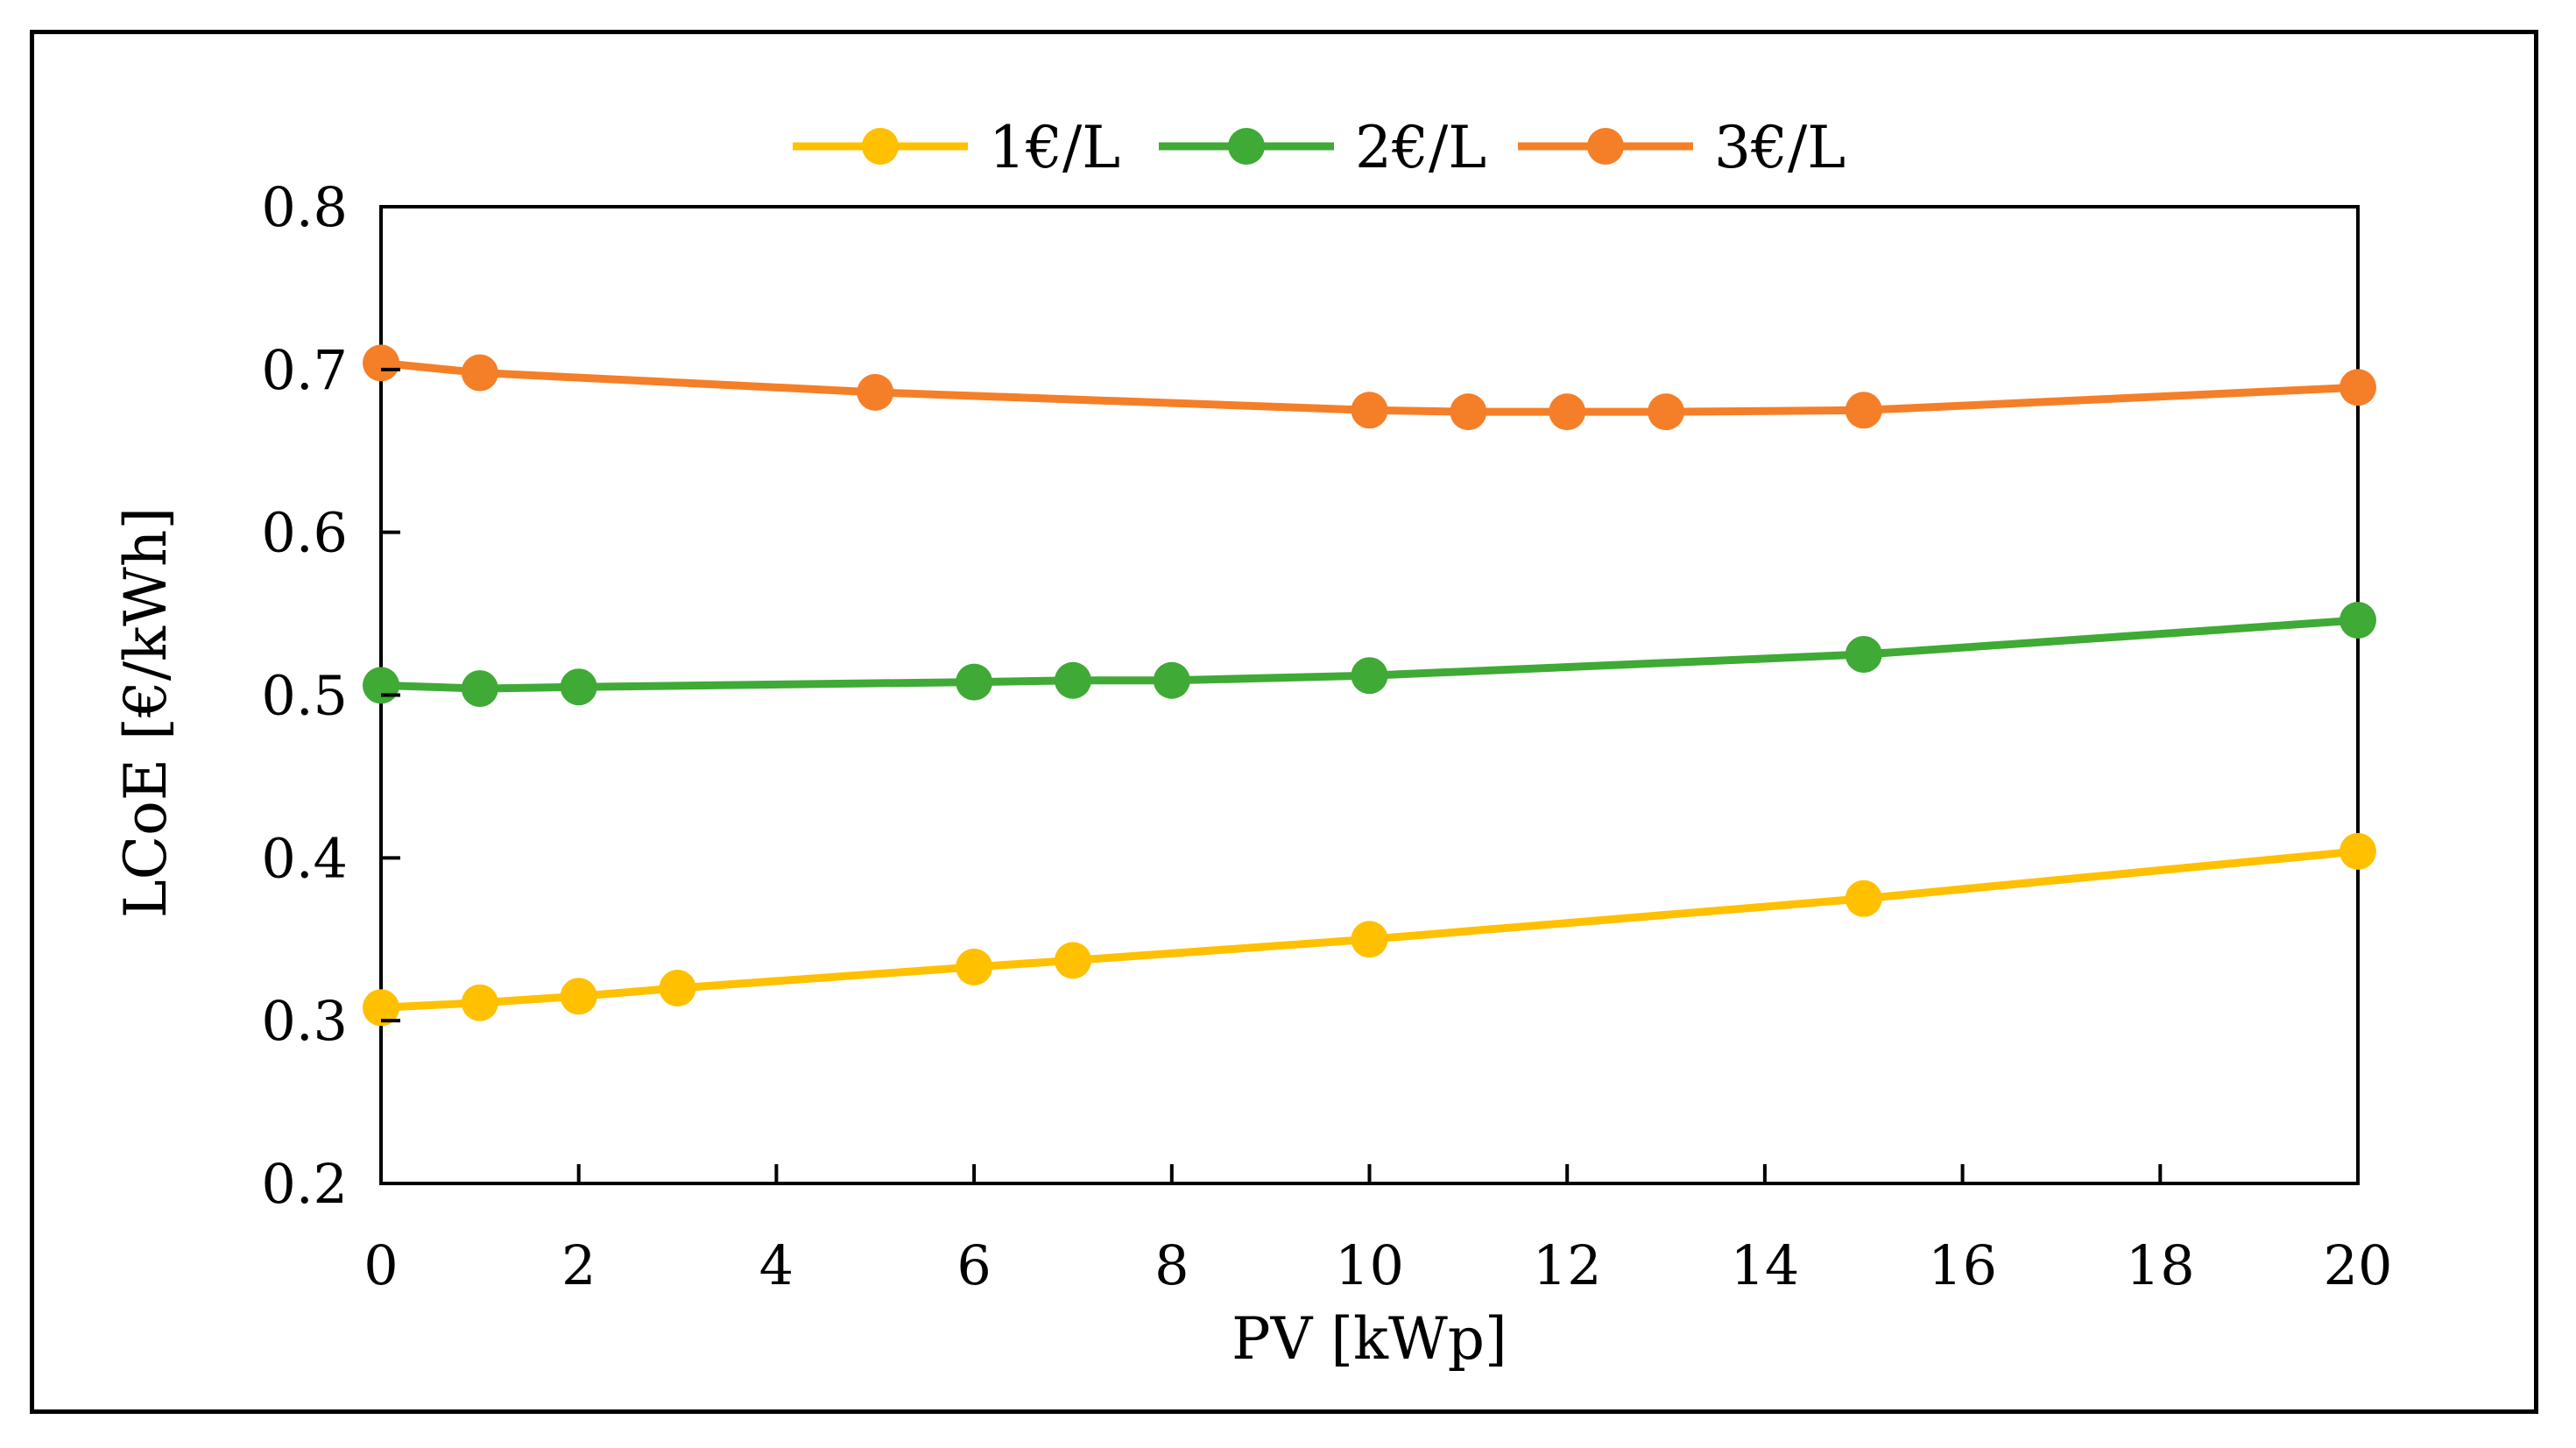 The image size is (2576, 1448). I want to click on legend-label: 3€/L, so click(1780, 147).